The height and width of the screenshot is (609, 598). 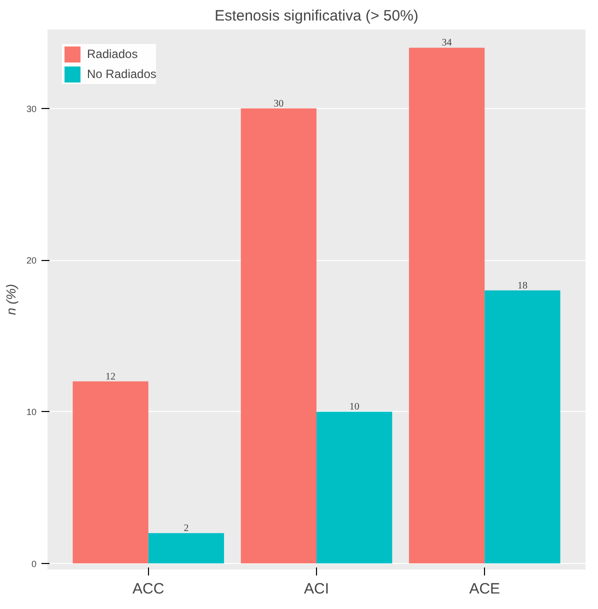 What do you see at coordinates (279, 104) in the screenshot?
I see `data-label: 30` at bounding box center [279, 104].